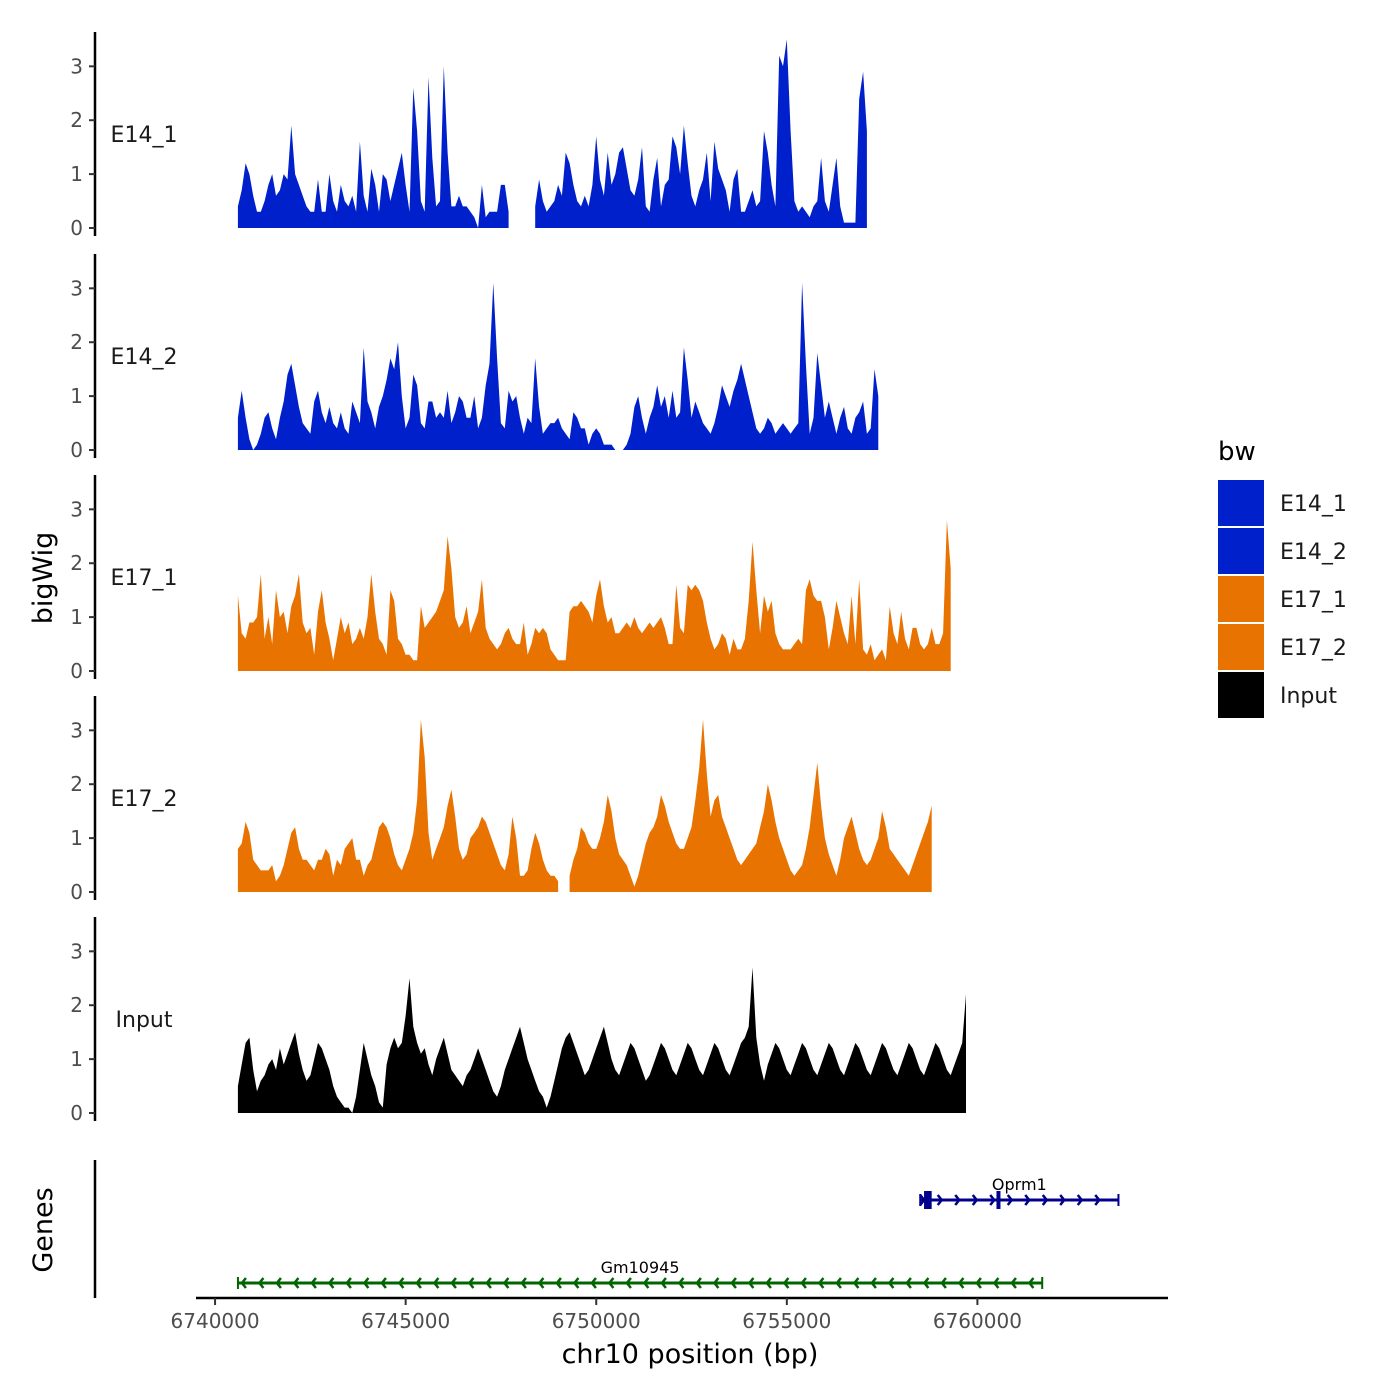 Image resolution: width=1400 pixels, height=1400 pixels. I want to click on legend-label-e14-1: E14_1, so click(1313, 504).